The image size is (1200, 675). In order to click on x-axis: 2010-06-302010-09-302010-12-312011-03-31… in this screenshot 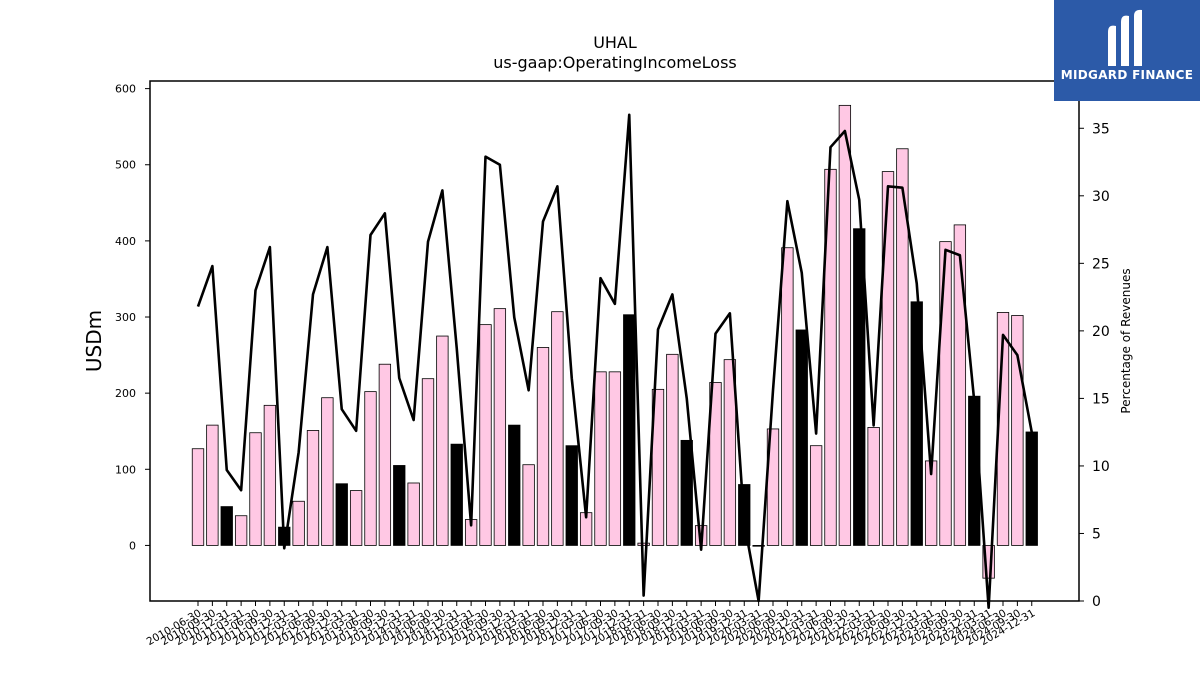, I will do `click(591, 624)`.